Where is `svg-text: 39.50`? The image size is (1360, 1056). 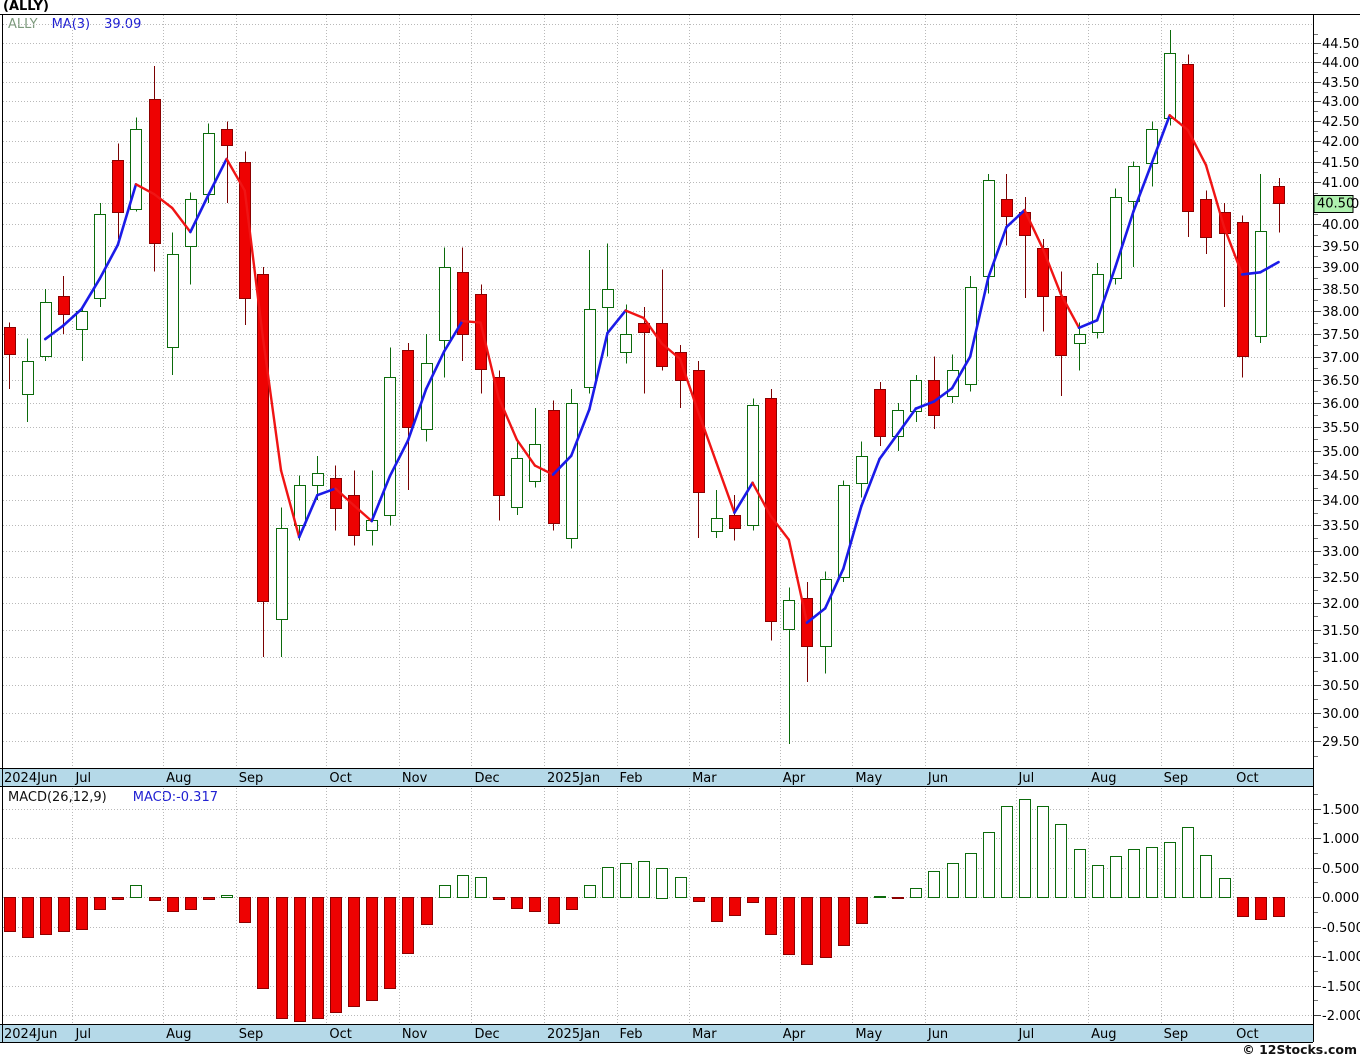
svg-text: 39.50 is located at coordinates (1340, 247).